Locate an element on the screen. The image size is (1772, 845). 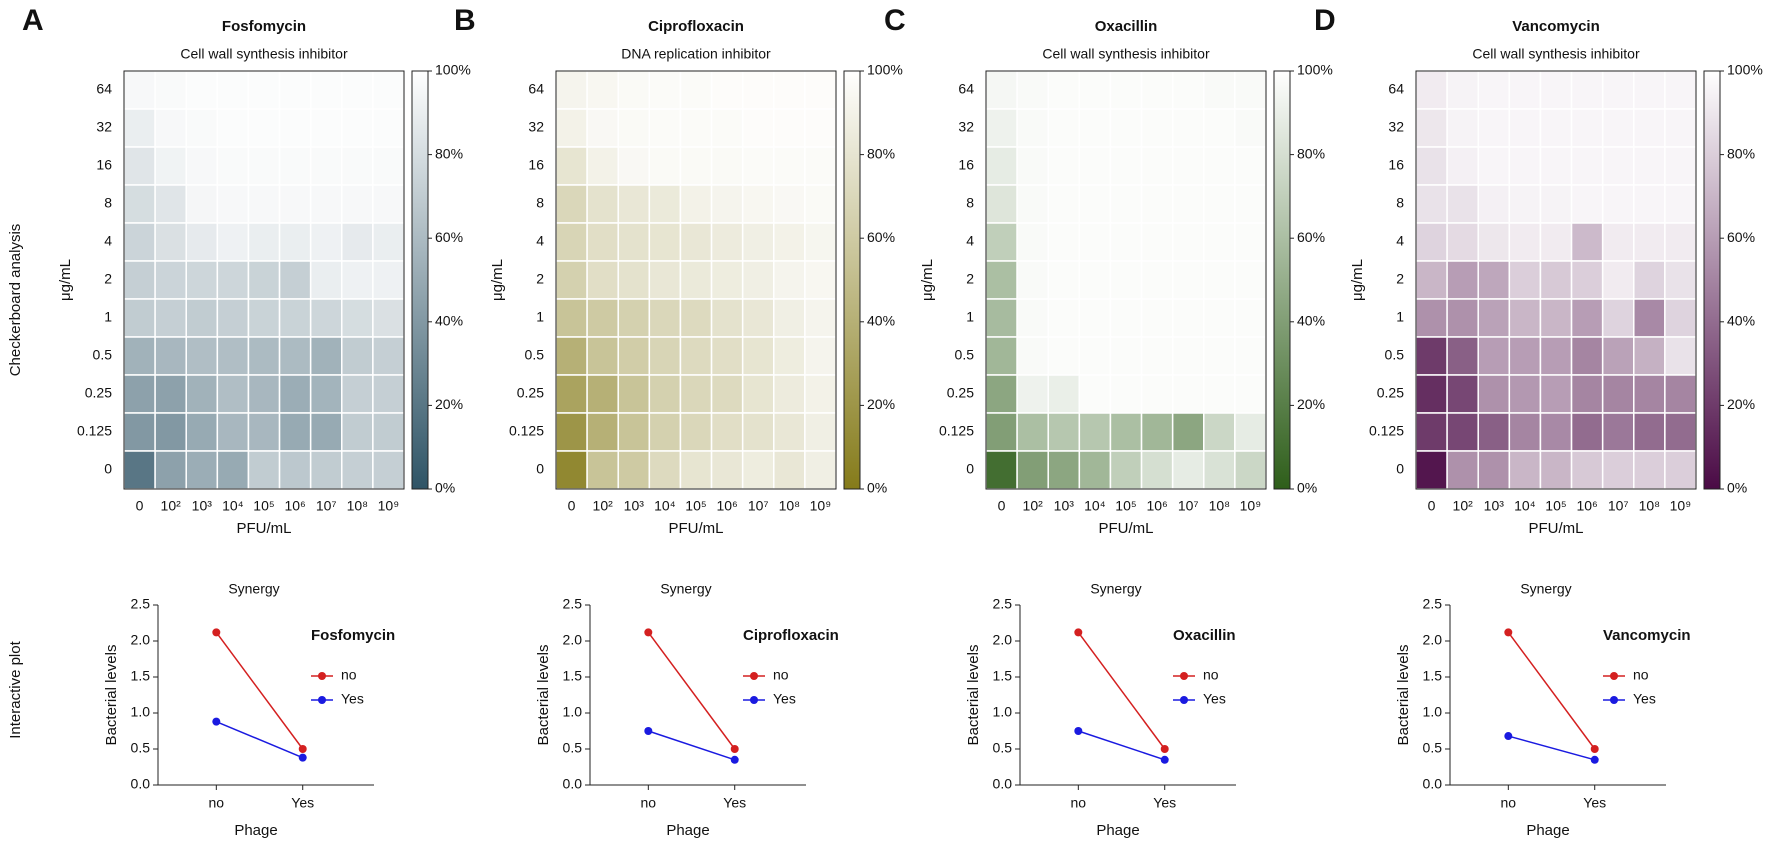
colorbar-tick-label: 60% is located at coordinates (1311, 237).